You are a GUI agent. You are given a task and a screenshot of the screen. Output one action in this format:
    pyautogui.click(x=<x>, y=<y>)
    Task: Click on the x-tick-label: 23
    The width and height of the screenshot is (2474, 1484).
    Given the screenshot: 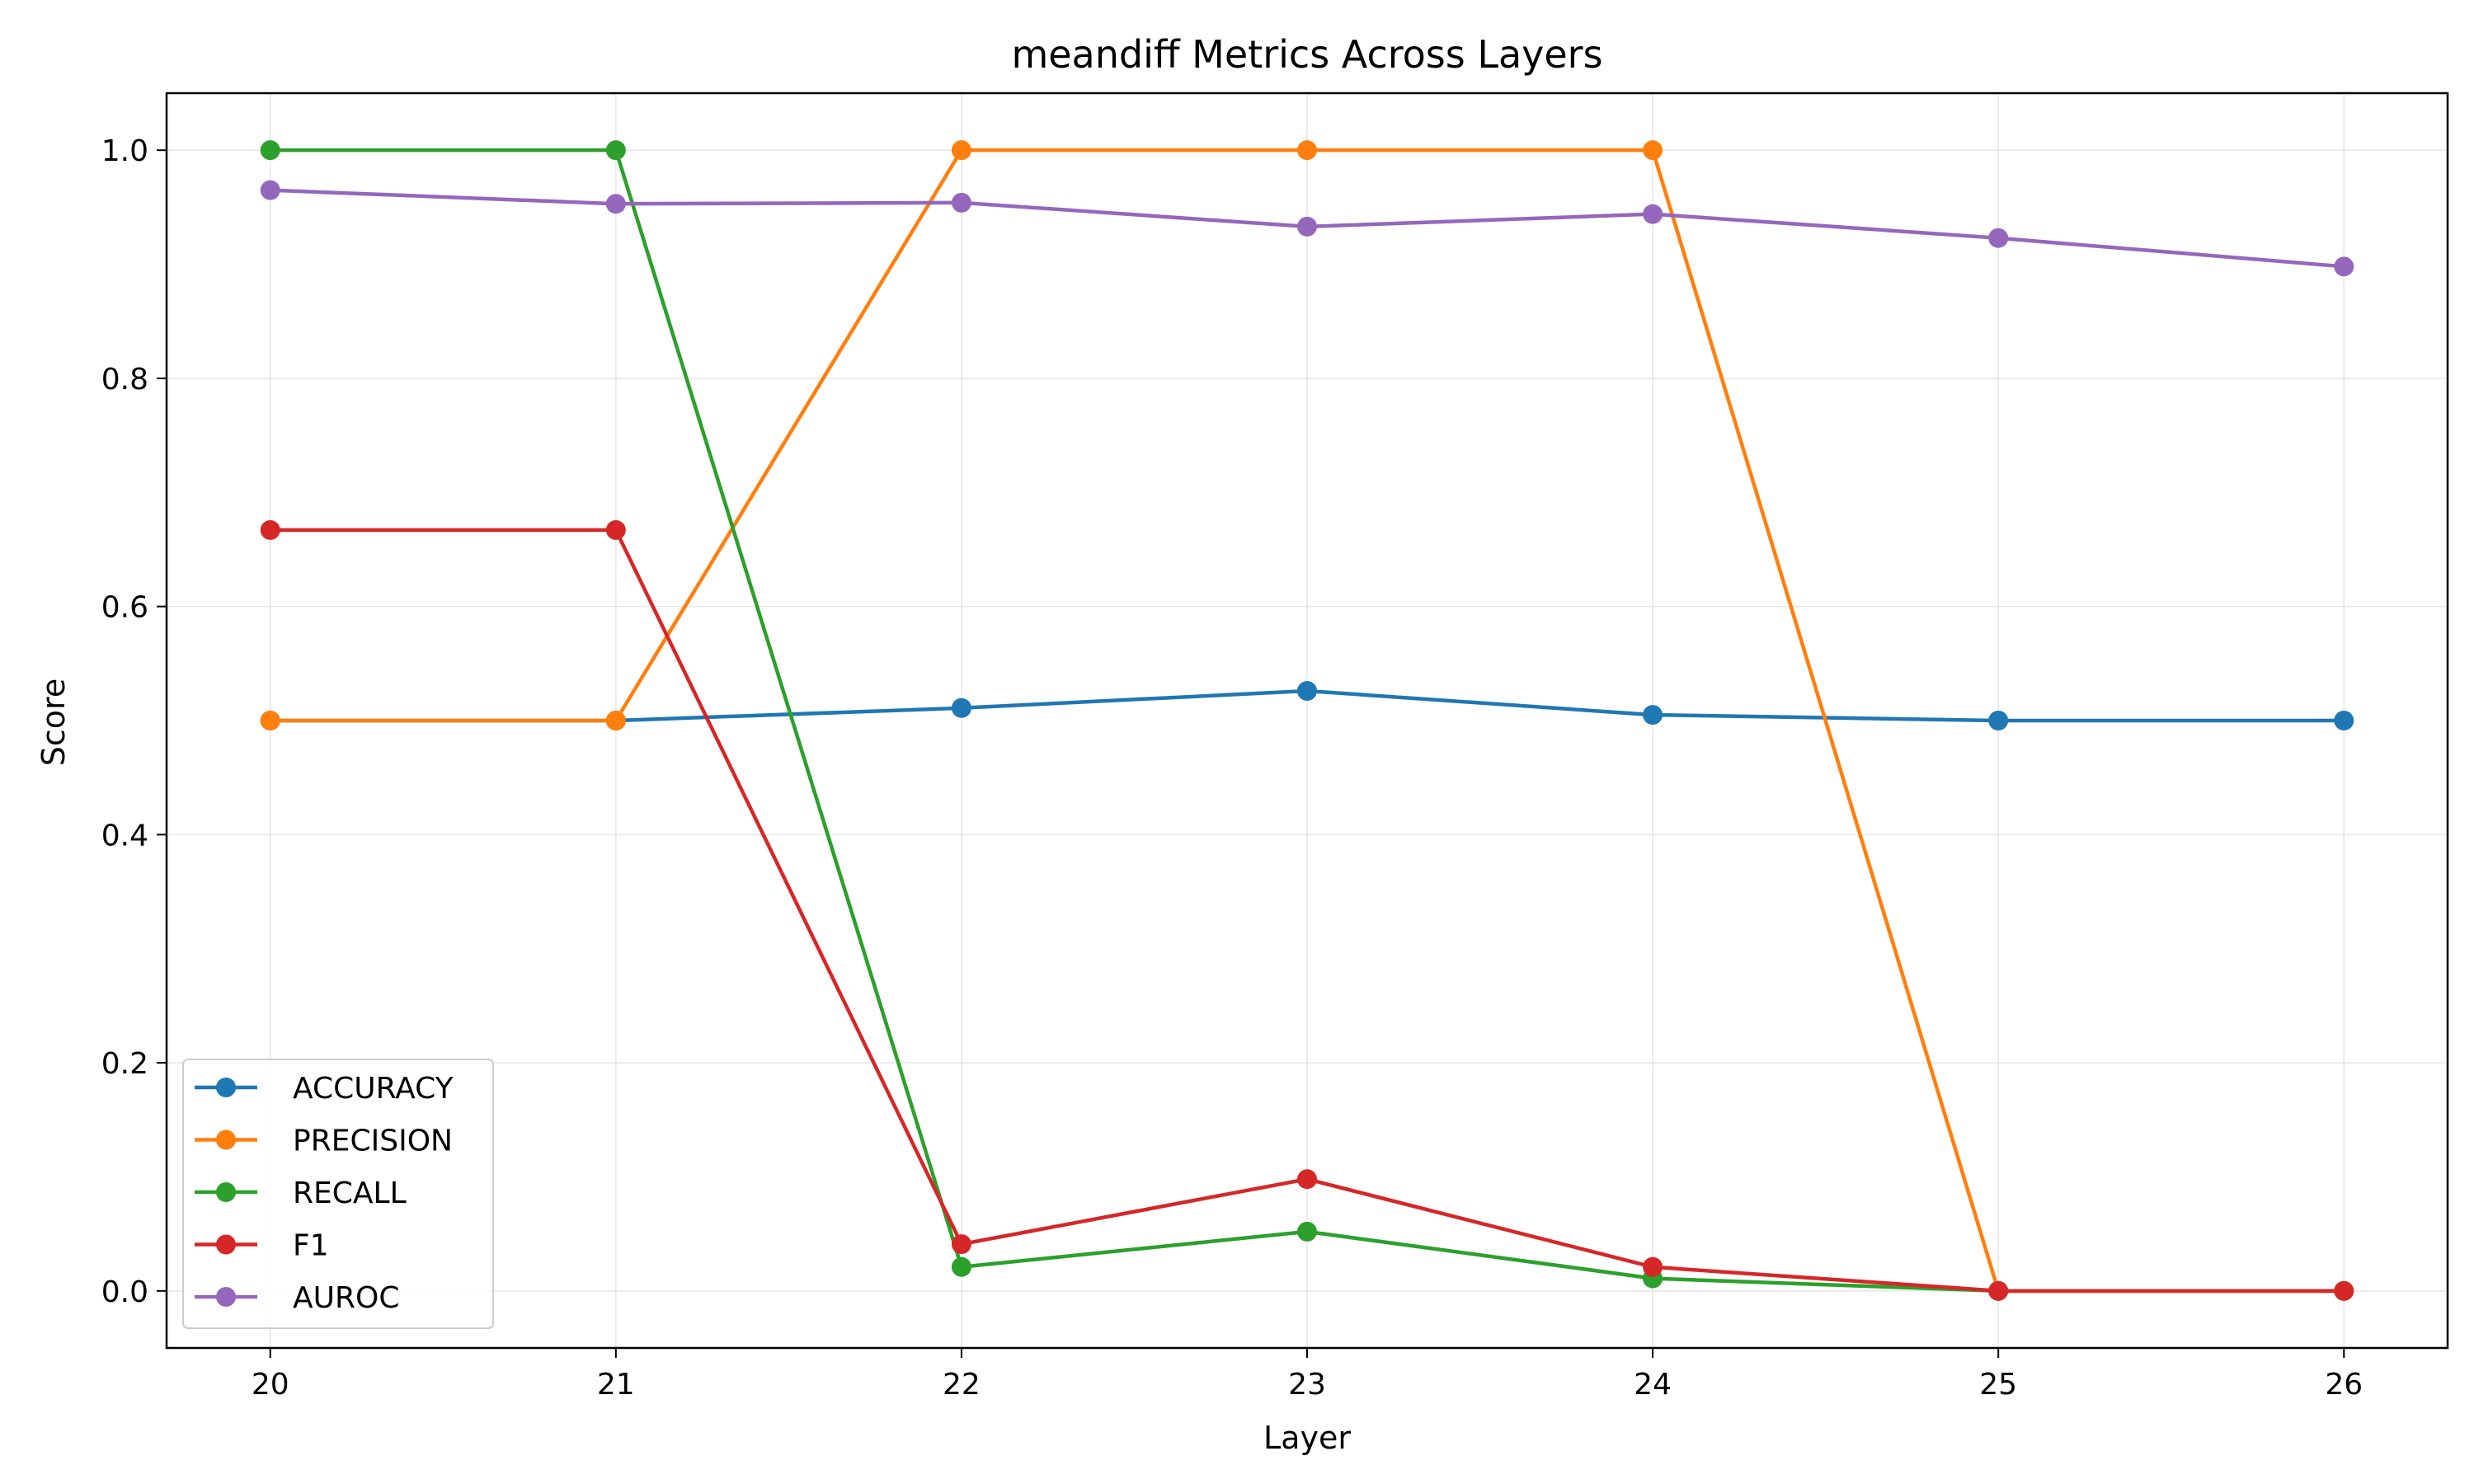 What is the action you would take?
    pyautogui.click(x=1307, y=1385)
    